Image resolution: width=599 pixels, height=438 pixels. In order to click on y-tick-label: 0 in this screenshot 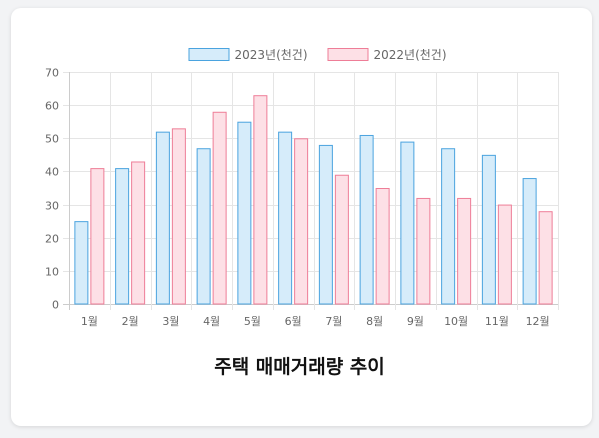, I will do `click(55, 305)`.